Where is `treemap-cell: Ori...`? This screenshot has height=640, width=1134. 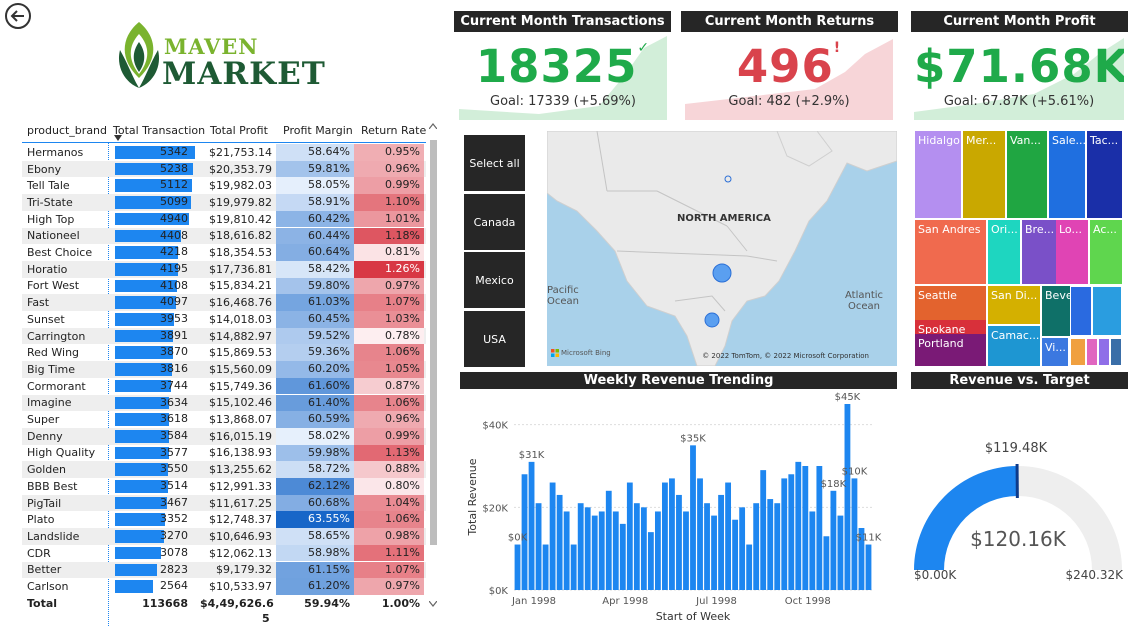 treemap-cell: Ori... is located at coordinates (1004, 252).